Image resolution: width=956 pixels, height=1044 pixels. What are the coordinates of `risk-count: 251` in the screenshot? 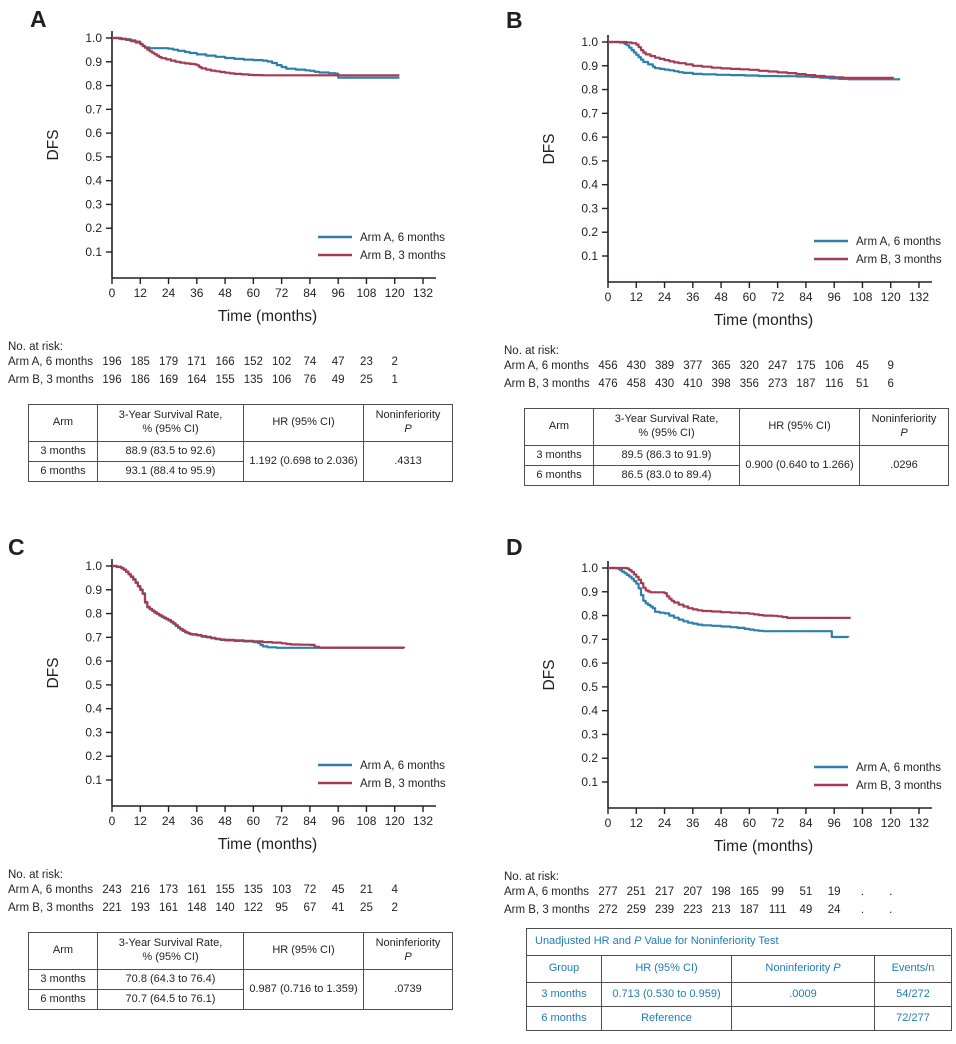 It's located at (636, 892).